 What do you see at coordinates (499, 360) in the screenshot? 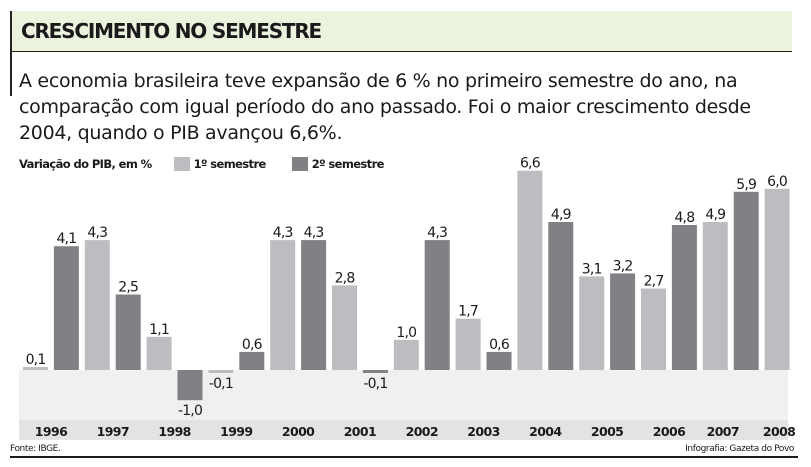
I see `bar-2003-s2` at bounding box center [499, 360].